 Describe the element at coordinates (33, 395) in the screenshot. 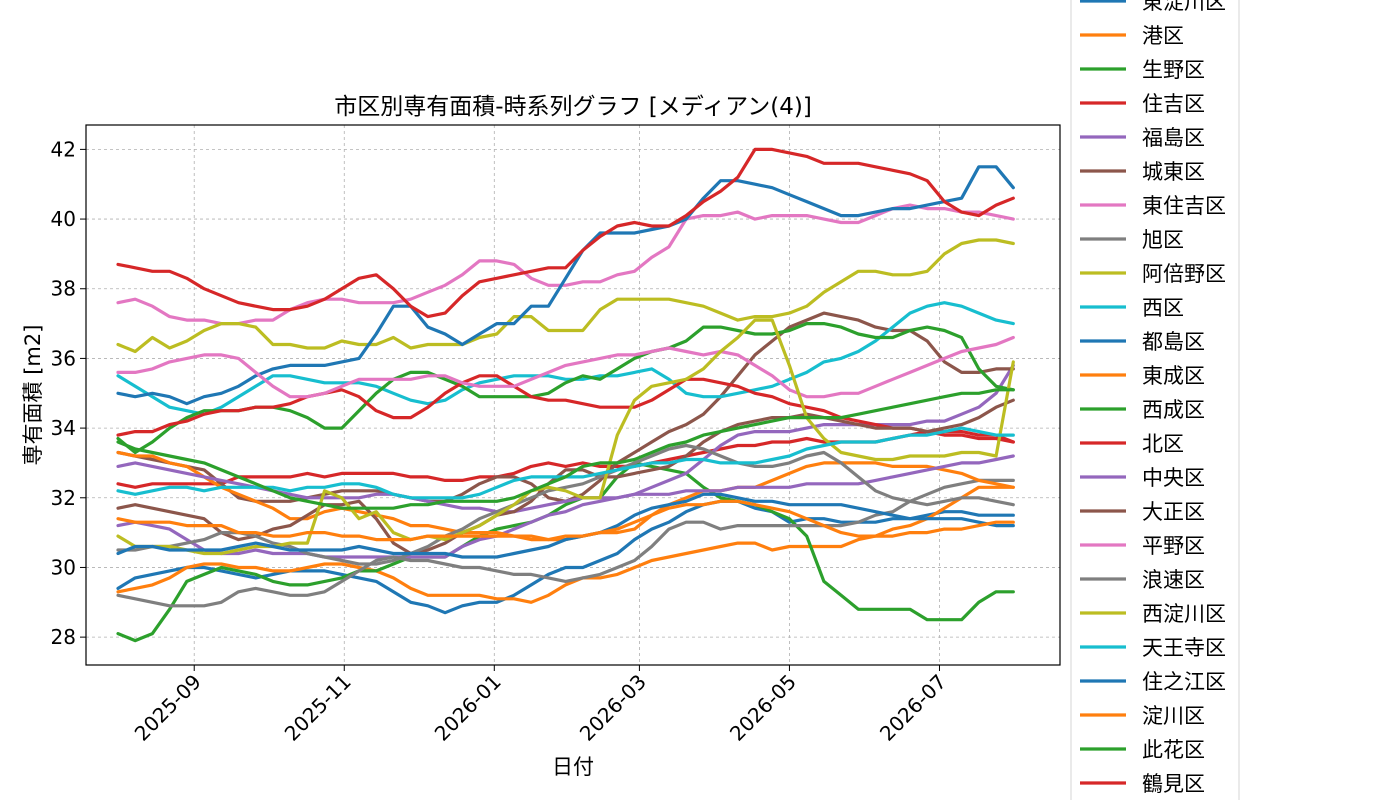

I see `y-axis-label: 専有面積 [m2]` at that location.